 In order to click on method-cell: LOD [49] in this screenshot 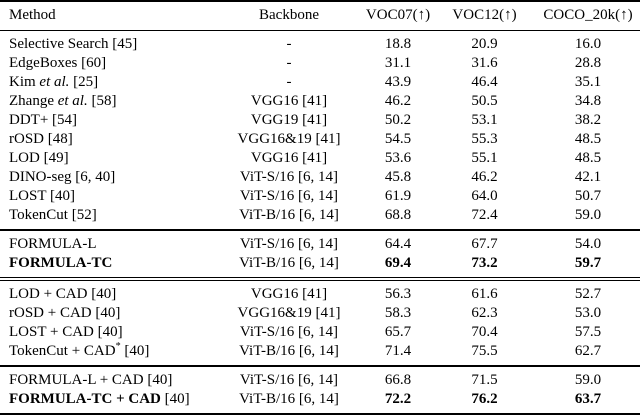, I will do `click(112, 158)`.